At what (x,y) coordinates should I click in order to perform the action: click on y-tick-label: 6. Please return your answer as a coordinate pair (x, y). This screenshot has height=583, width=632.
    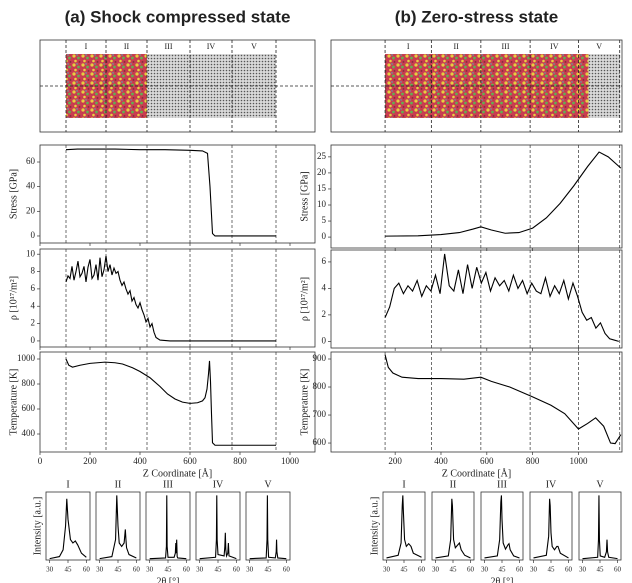
    Looking at the image, I should click on (324, 261).